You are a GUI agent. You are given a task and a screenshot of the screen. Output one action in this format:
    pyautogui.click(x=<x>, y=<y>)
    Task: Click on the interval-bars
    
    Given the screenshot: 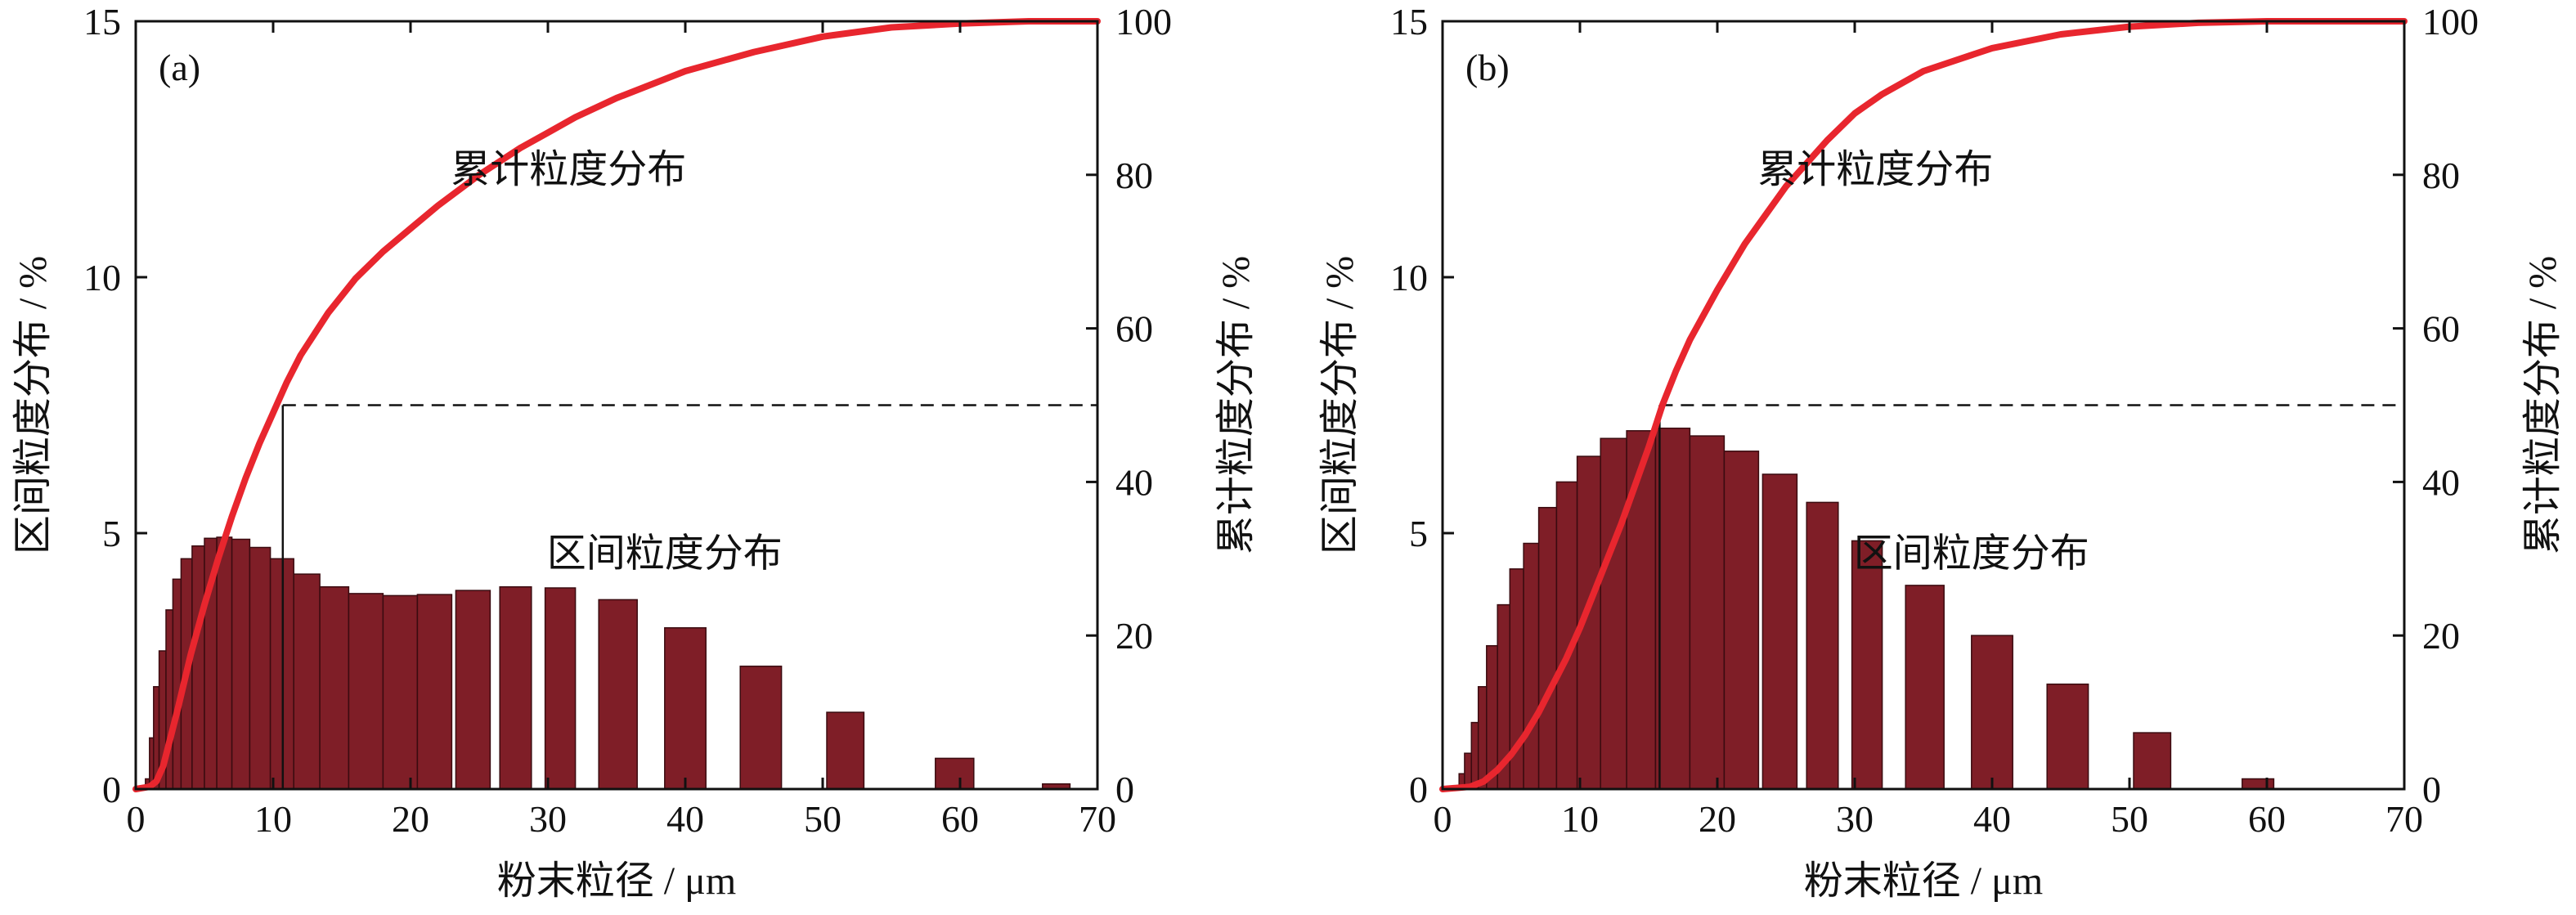 What is the action you would take?
    pyautogui.click(x=1867, y=608)
    